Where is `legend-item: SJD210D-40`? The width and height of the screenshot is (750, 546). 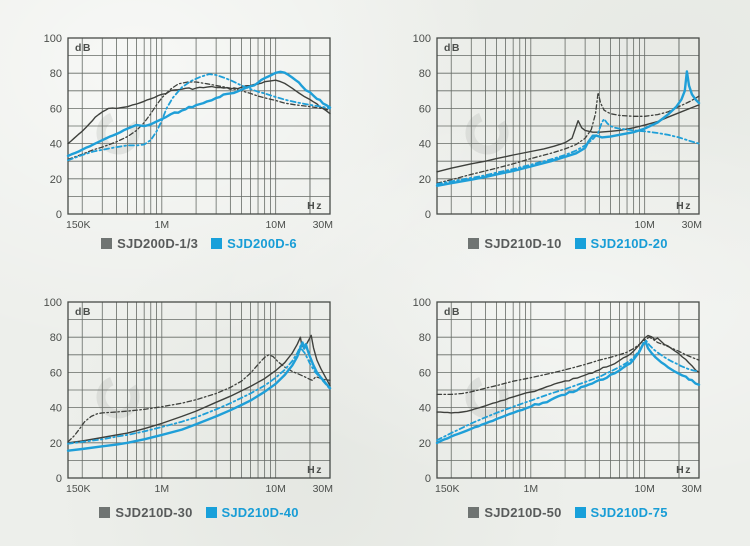
legend-item: SJD210D-40 is located at coordinates (252, 512).